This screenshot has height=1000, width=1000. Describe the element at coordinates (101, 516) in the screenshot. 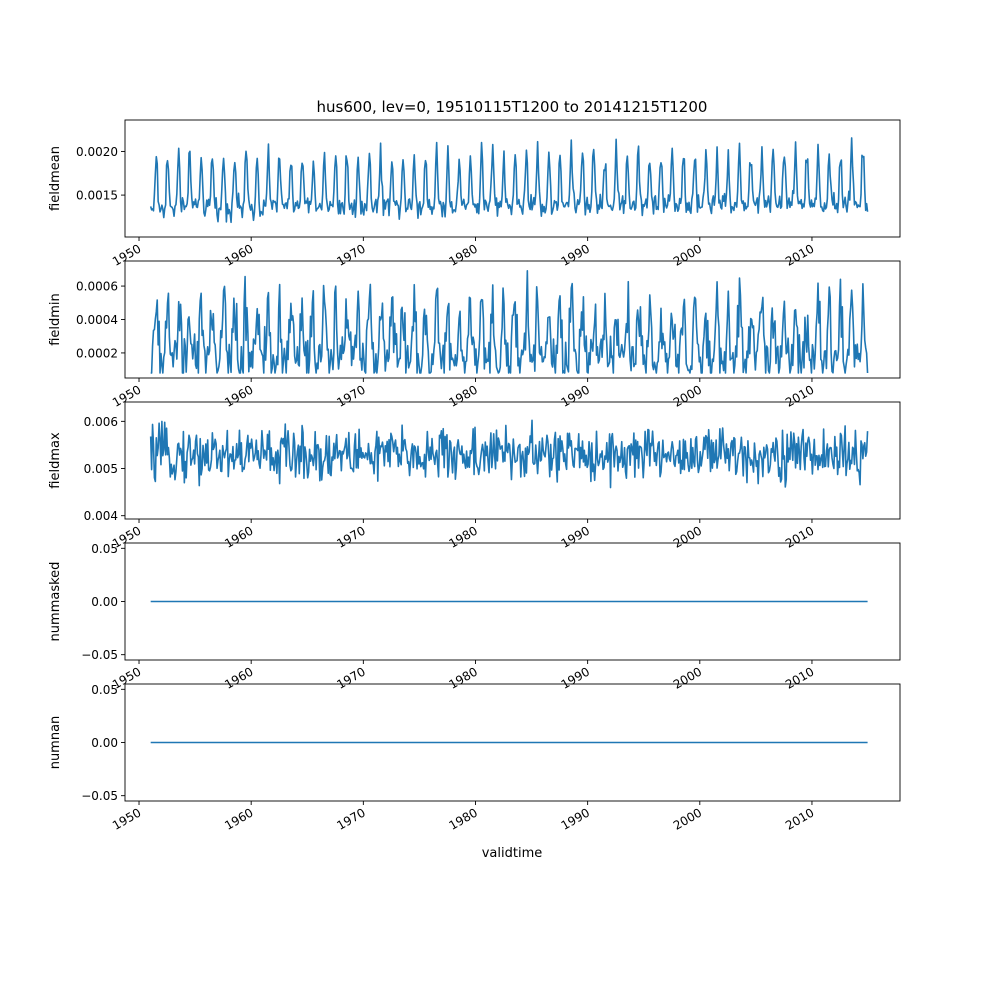

I see `y-tick-label: 0.004` at that location.